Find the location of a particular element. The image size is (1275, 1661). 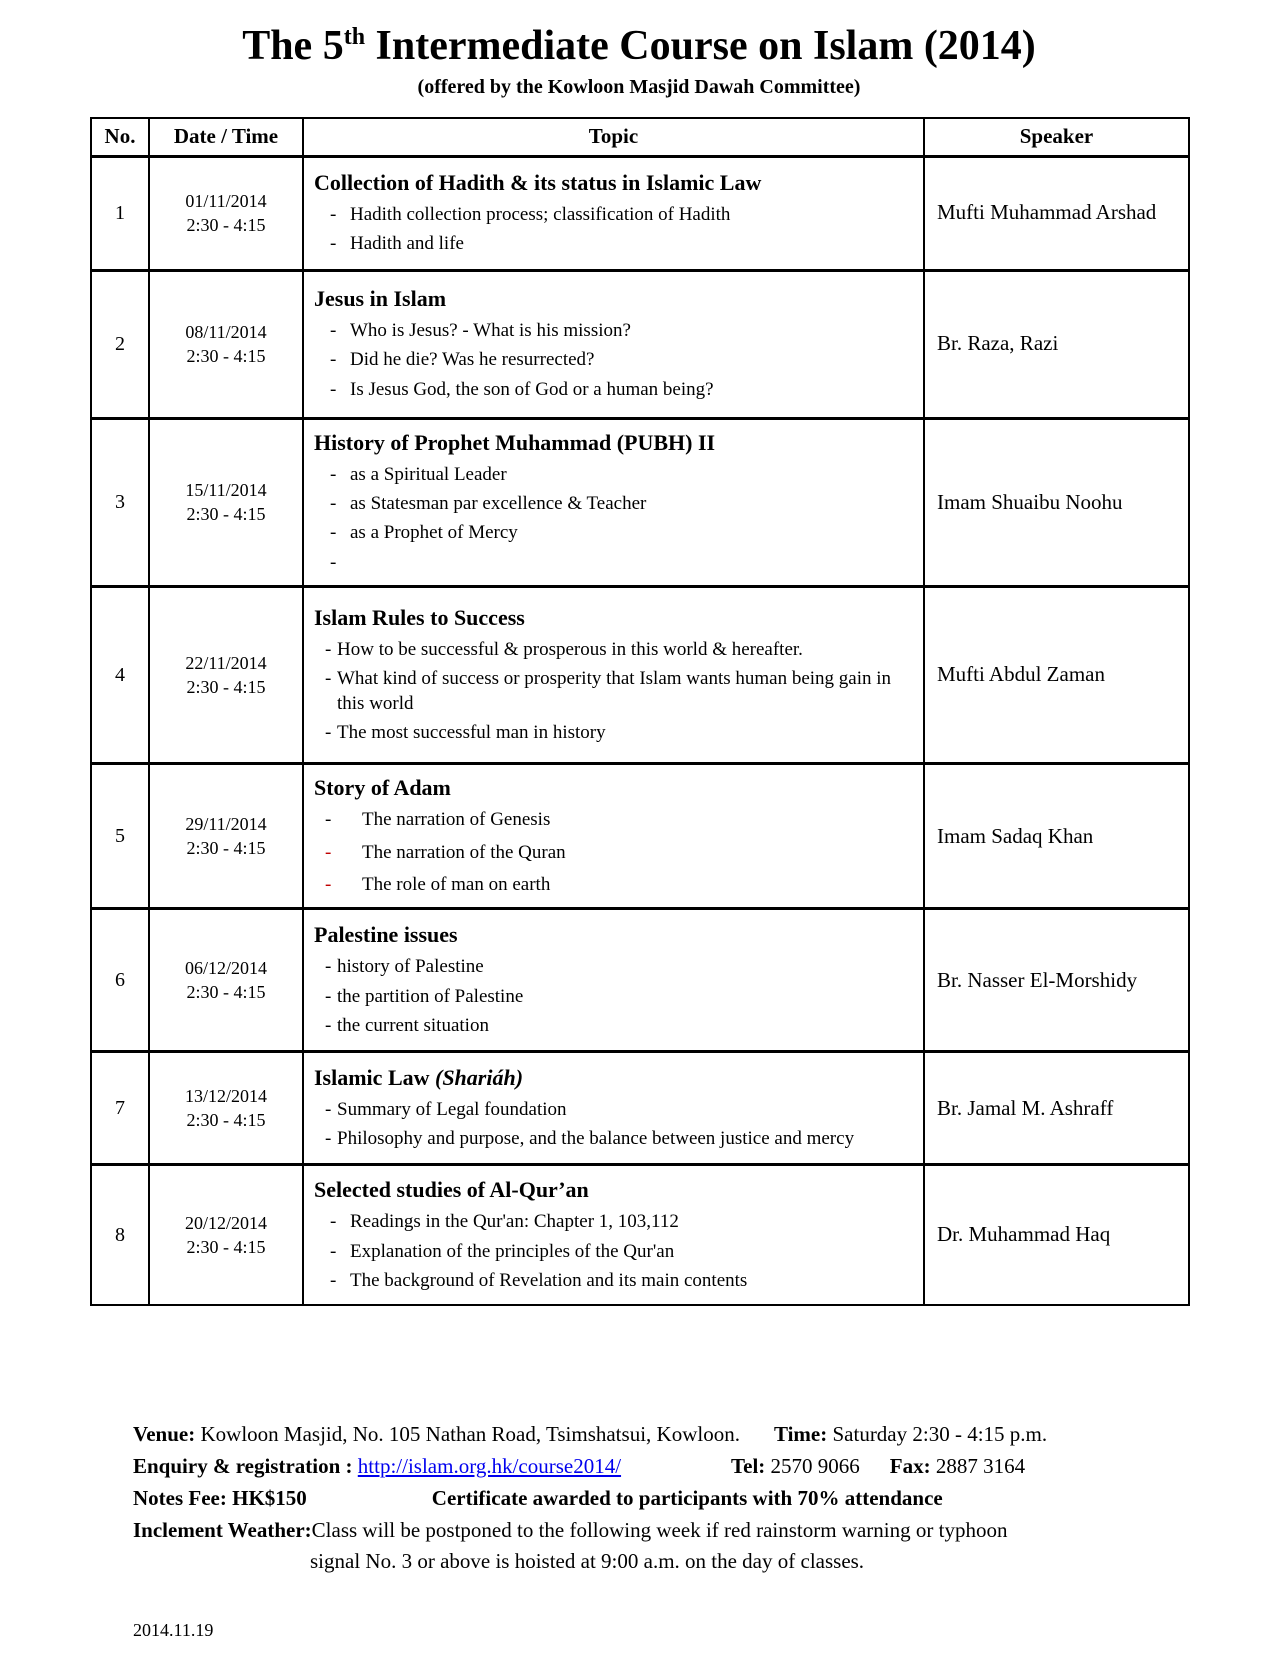

row-number: 1 is located at coordinates (120, 212).